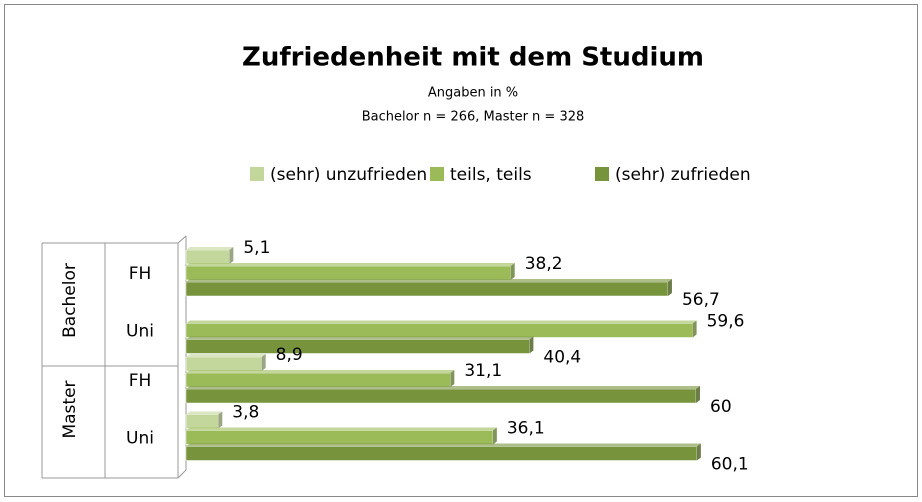 This screenshot has width=922, height=502. I want to click on data-label: 38,2, so click(544, 264).